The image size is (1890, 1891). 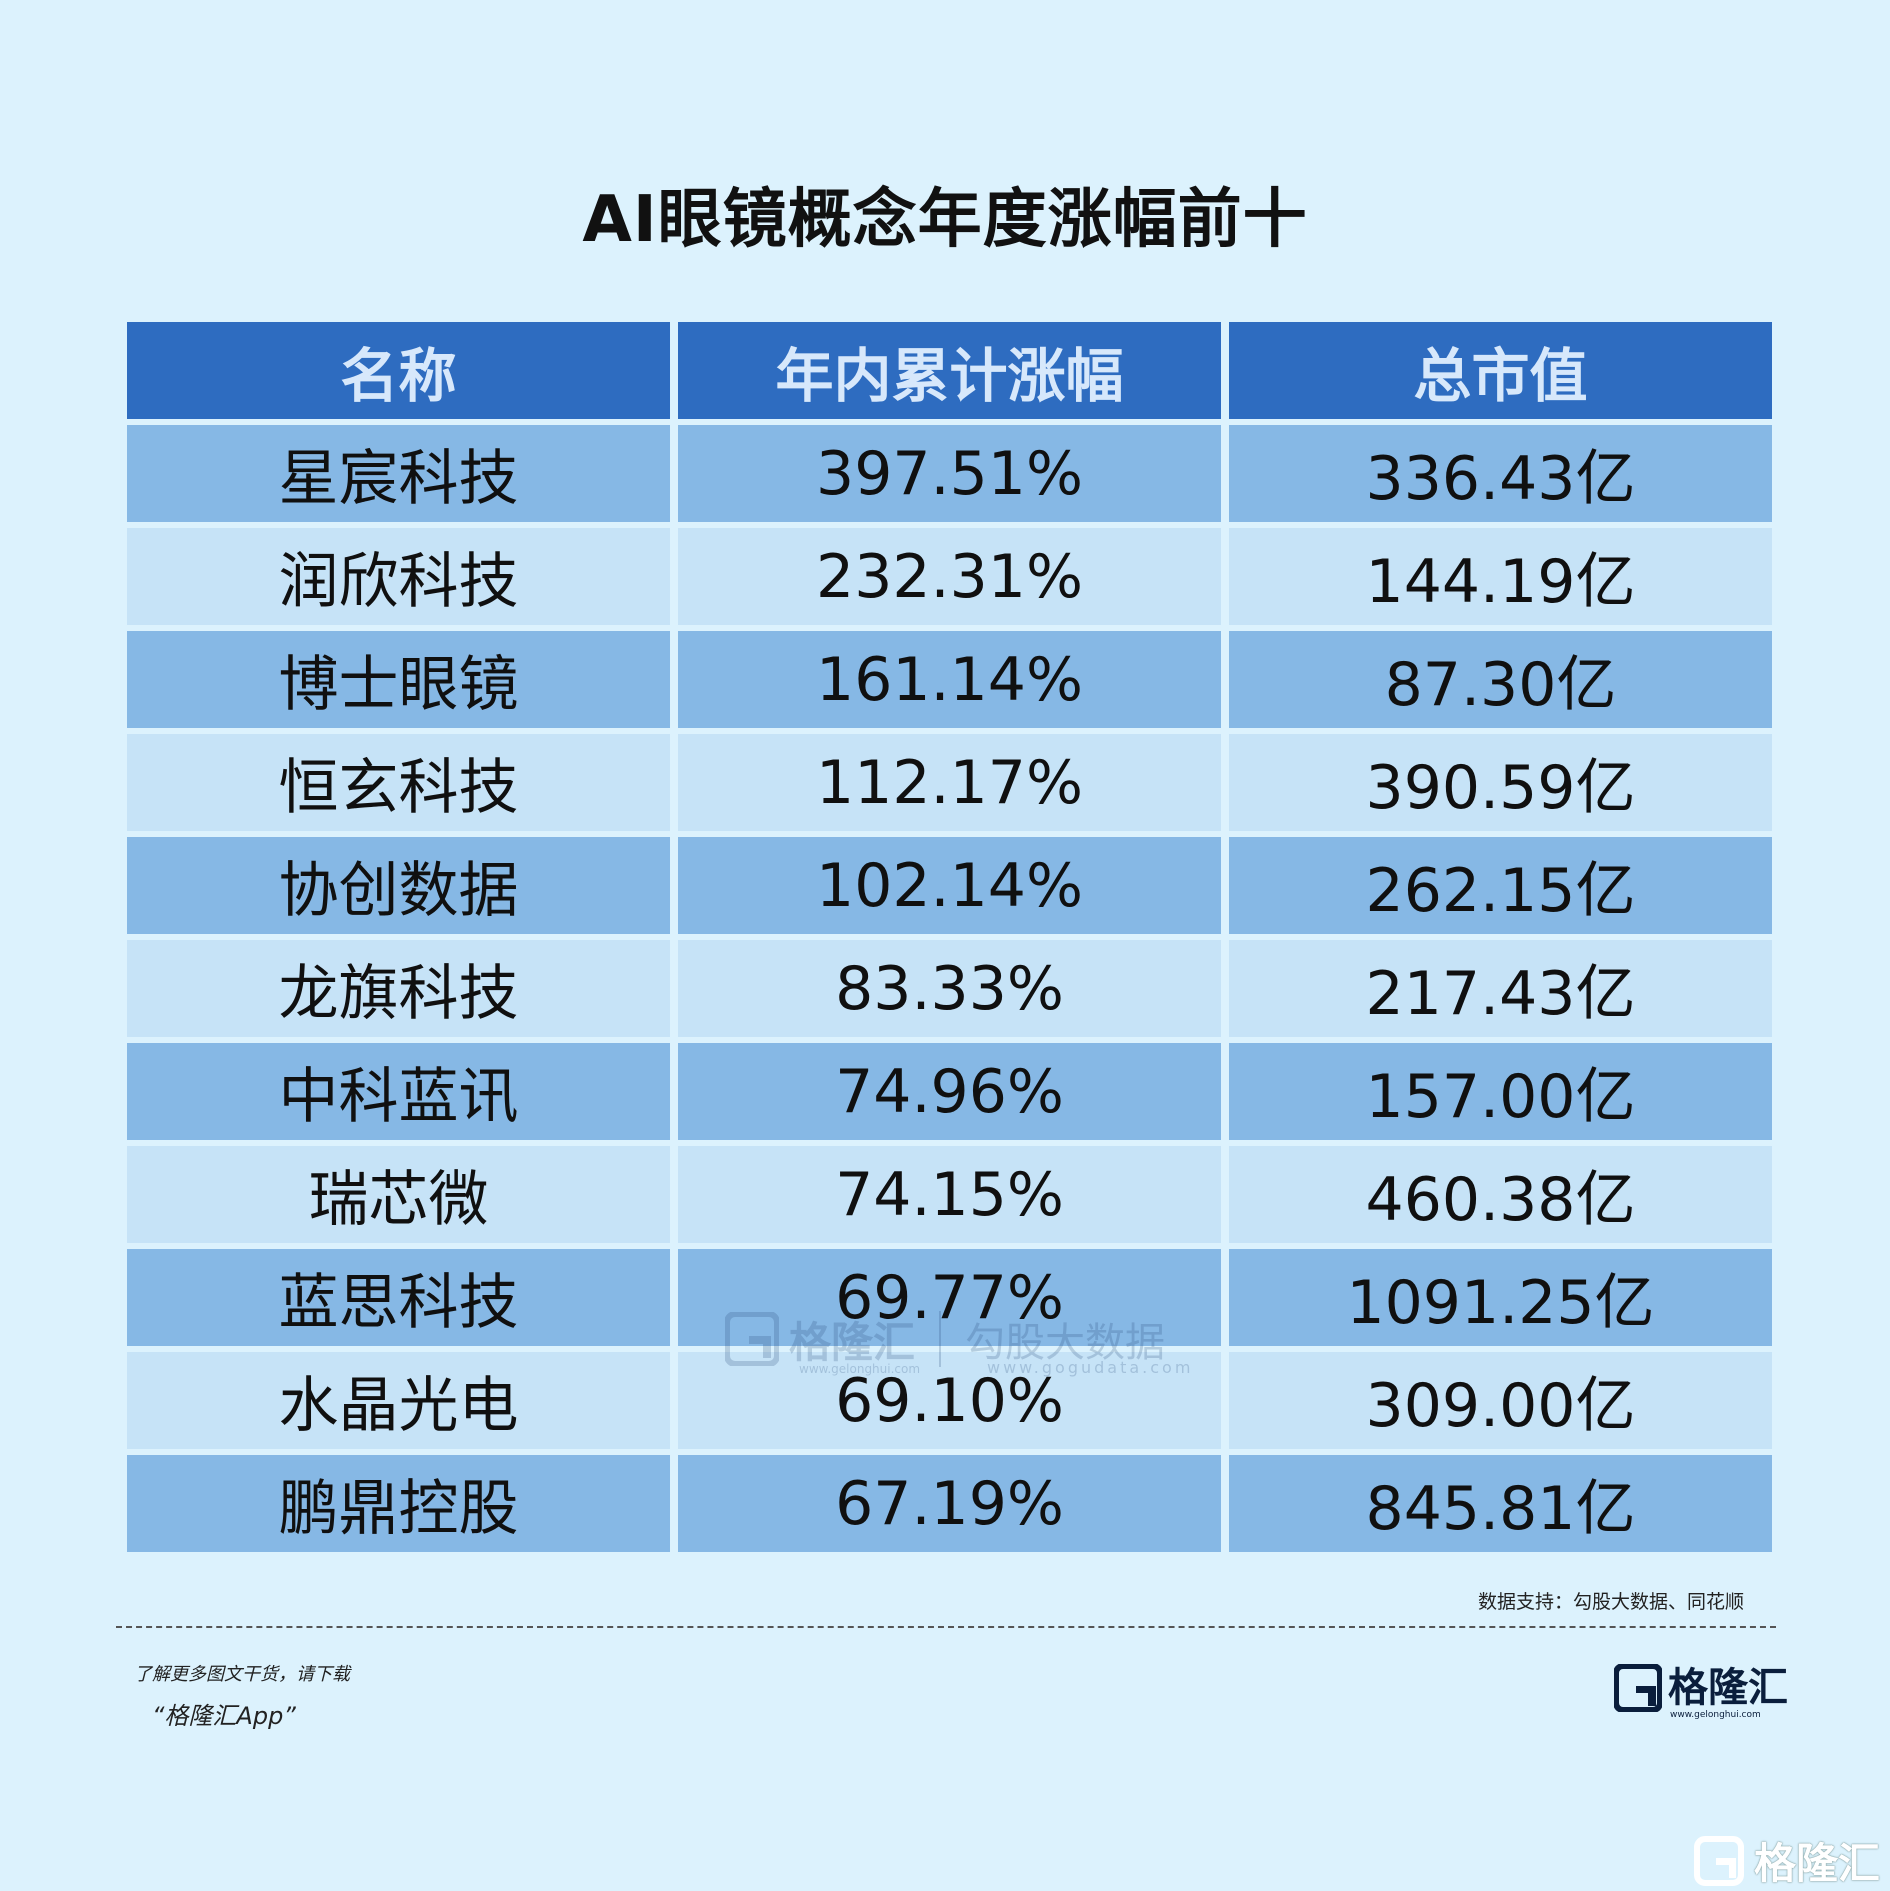 I want to click on column-header: 总市值, so click(x=1500, y=370).